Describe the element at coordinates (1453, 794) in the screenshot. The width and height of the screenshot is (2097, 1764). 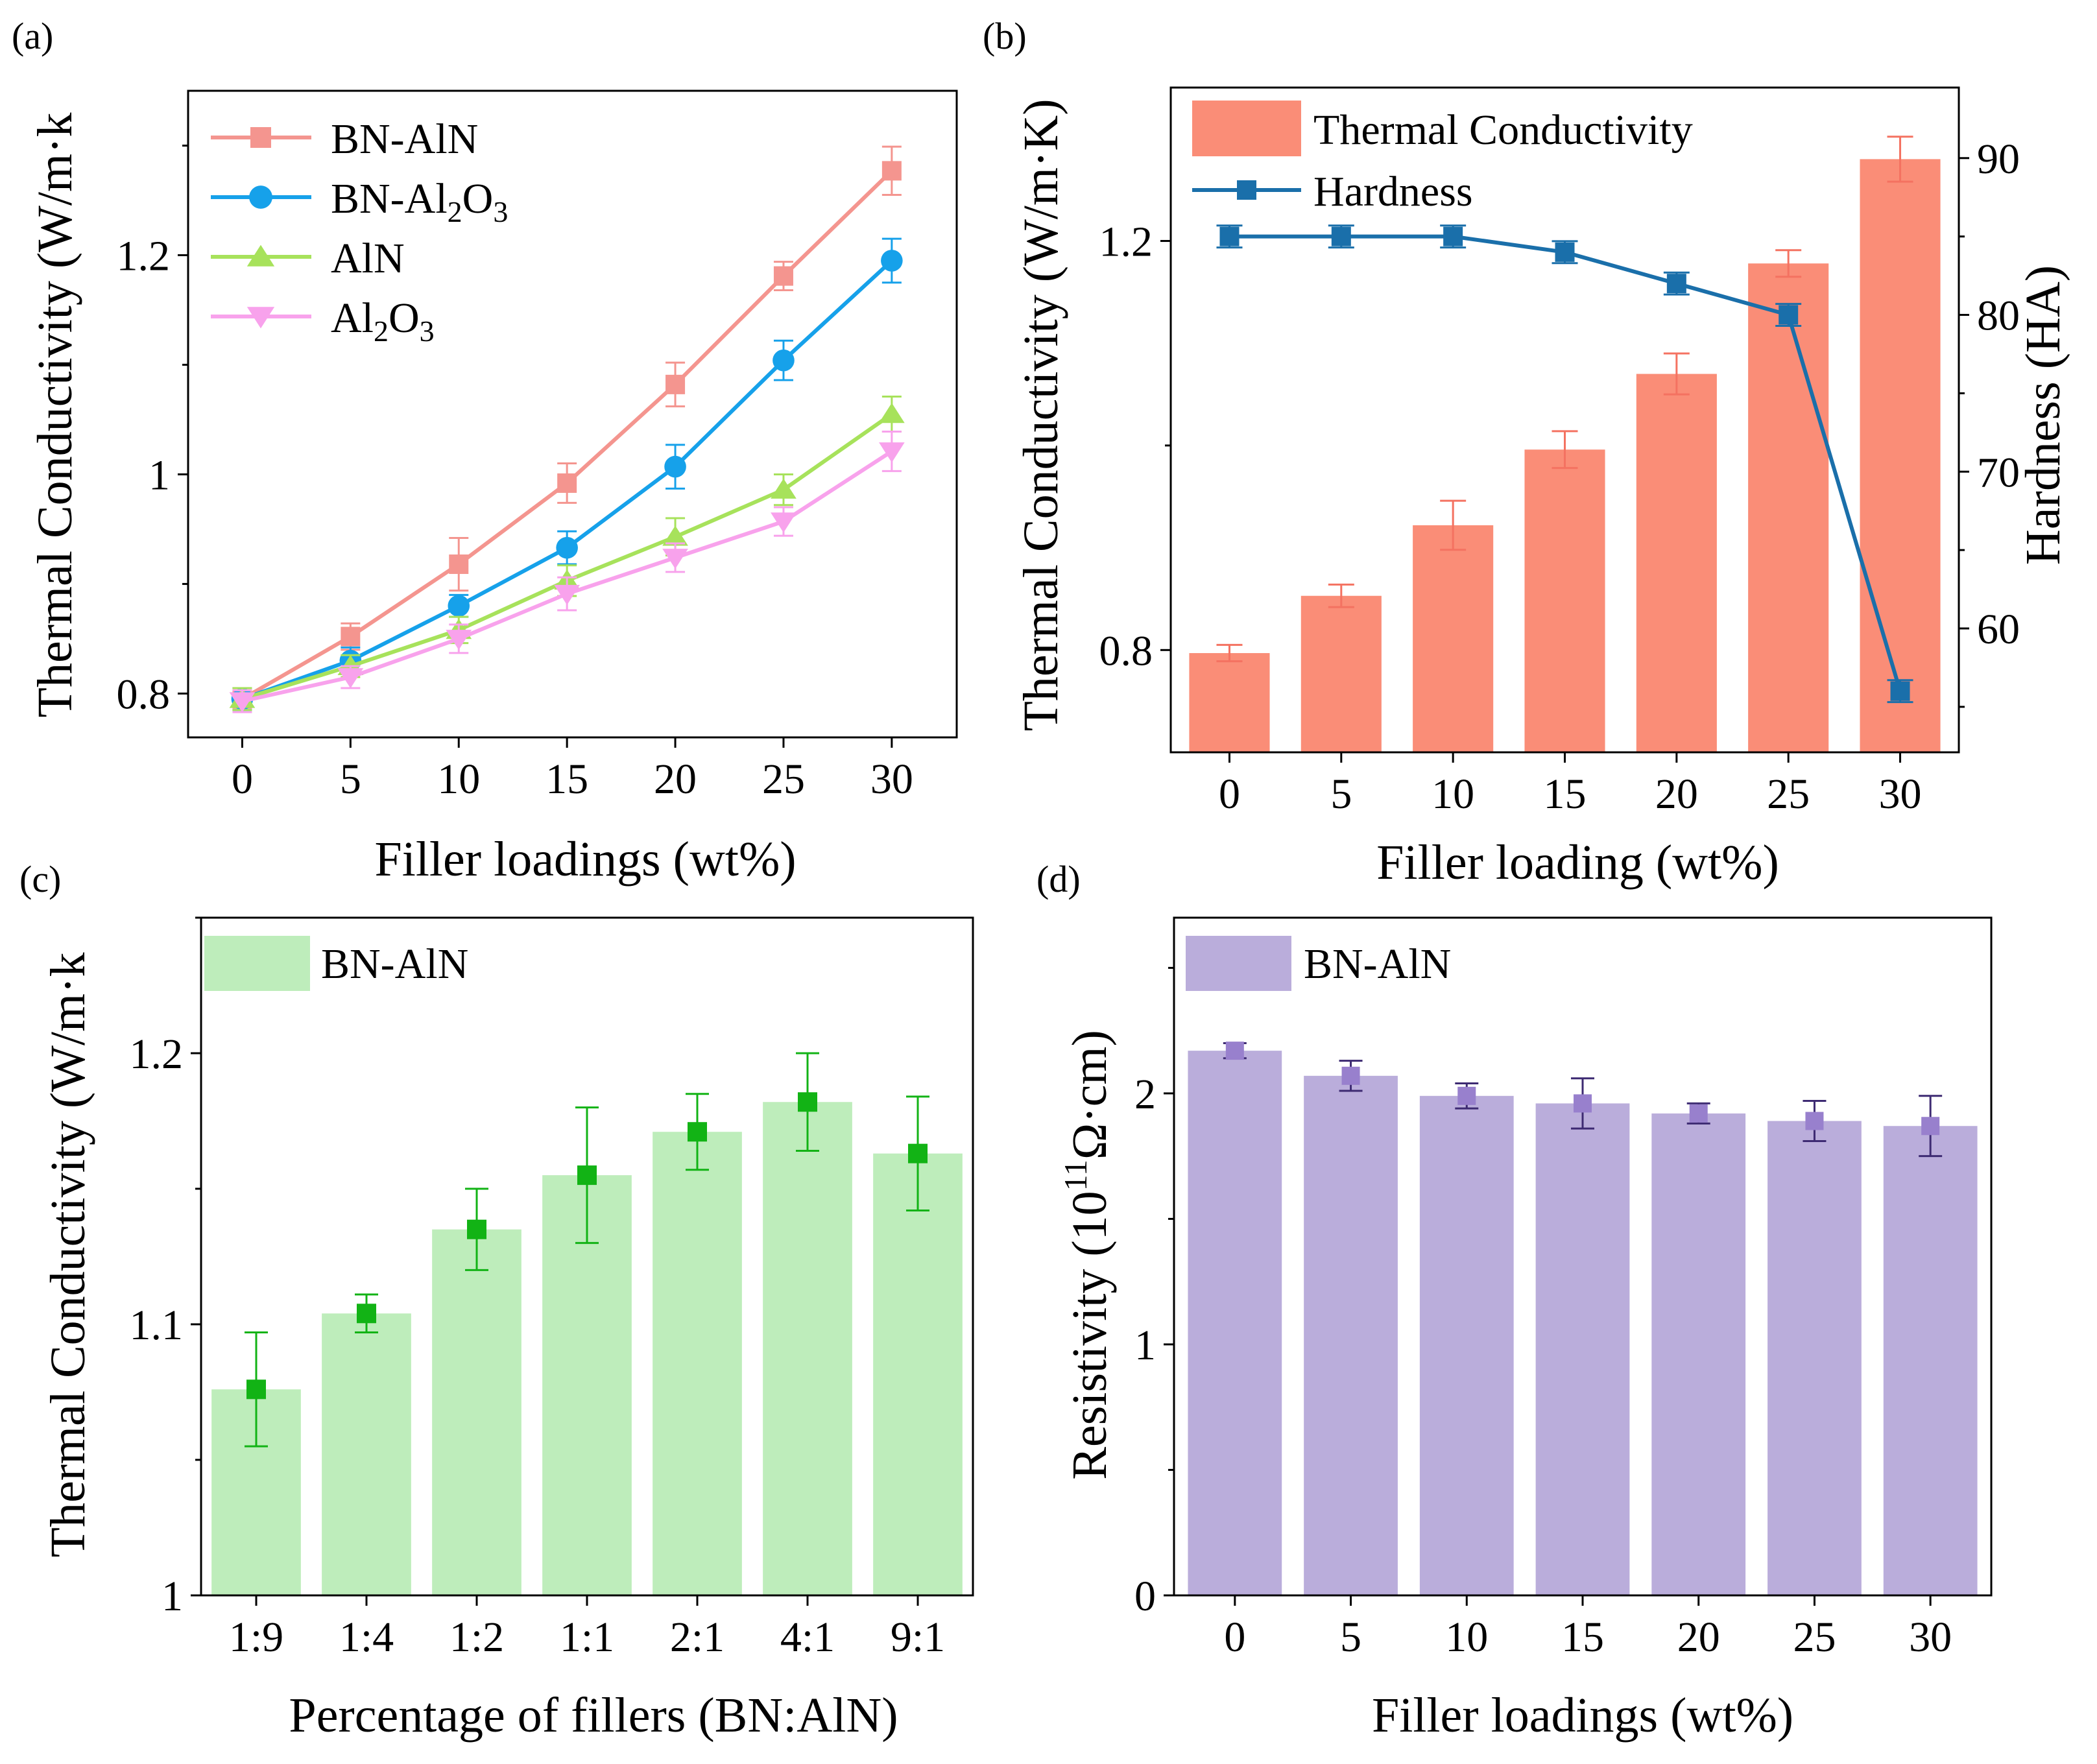
I see `panel-b-x-tick-2-label: 10` at that location.